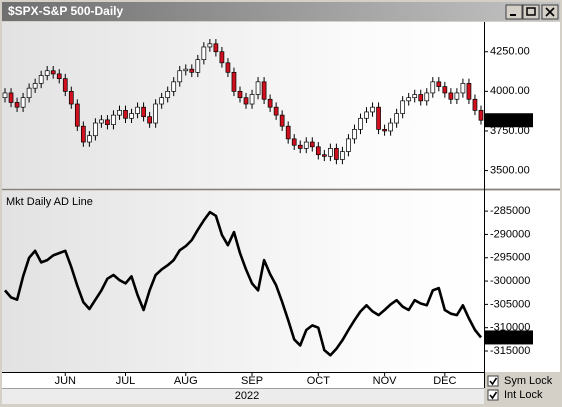 The image size is (562, 407). I want to click on y-tick-label: 3500.00, so click(510, 170).